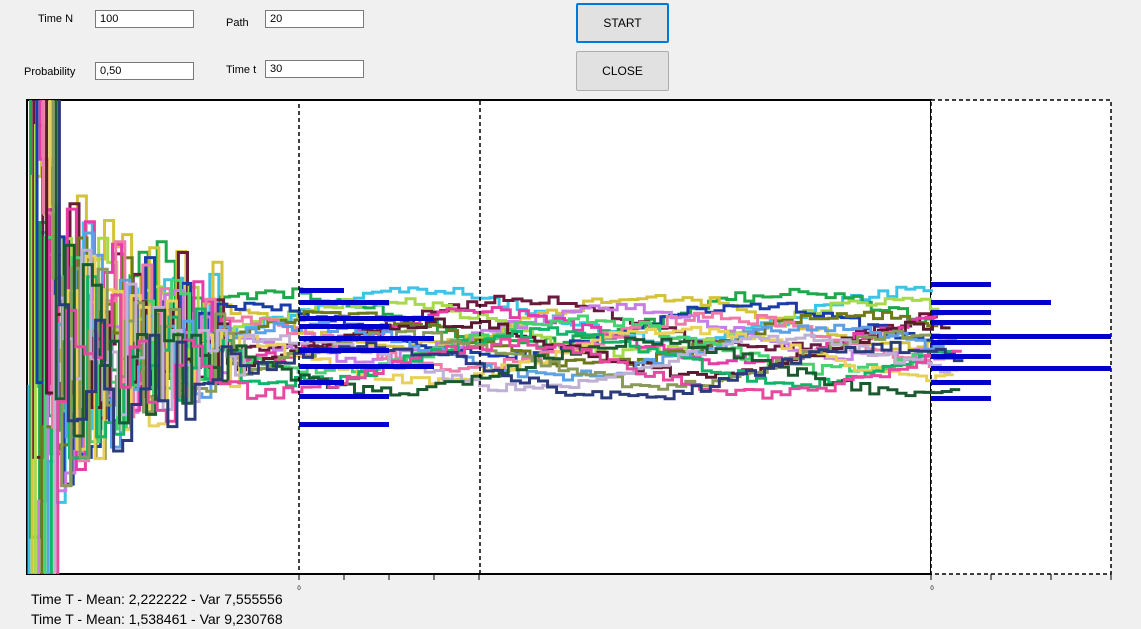 This screenshot has height=629, width=1141. What do you see at coordinates (144, 19) in the screenshot?
I see `time-n-input` at bounding box center [144, 19].